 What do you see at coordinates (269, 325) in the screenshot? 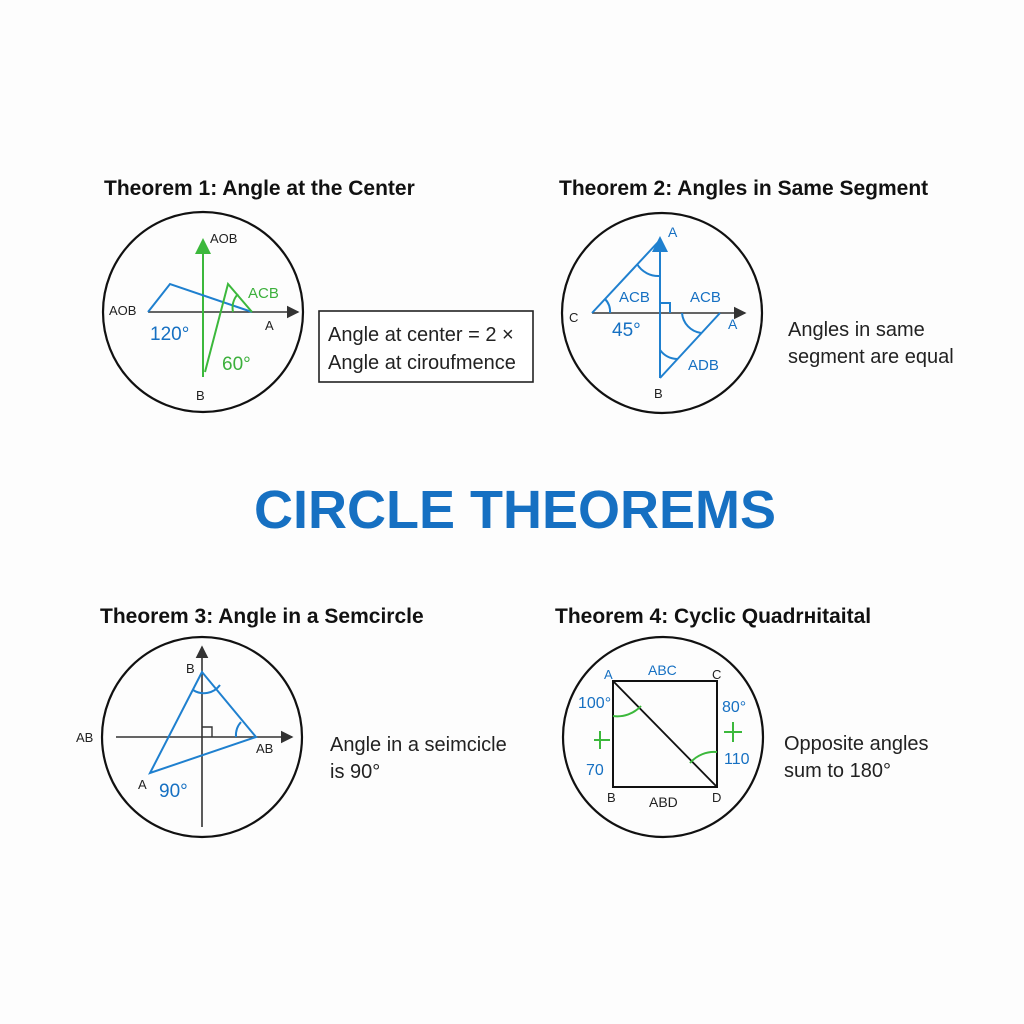
I see `theorem1-label-a: A` at bounding box center [269, 325].